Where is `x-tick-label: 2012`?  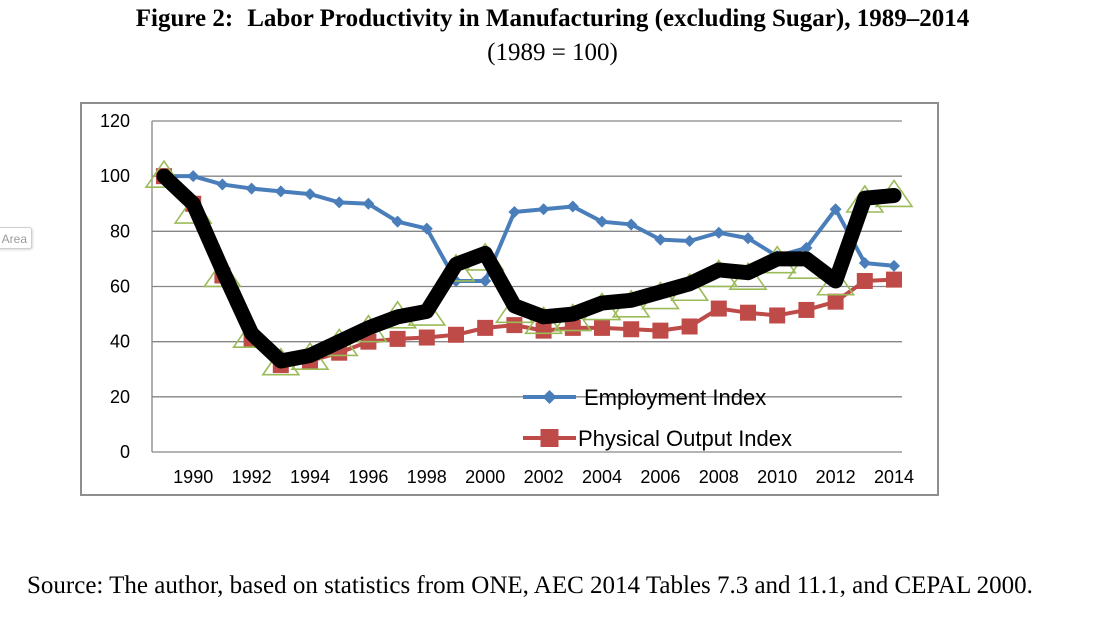 x-tick-label: 2012 is located at coordinates (836, 477).